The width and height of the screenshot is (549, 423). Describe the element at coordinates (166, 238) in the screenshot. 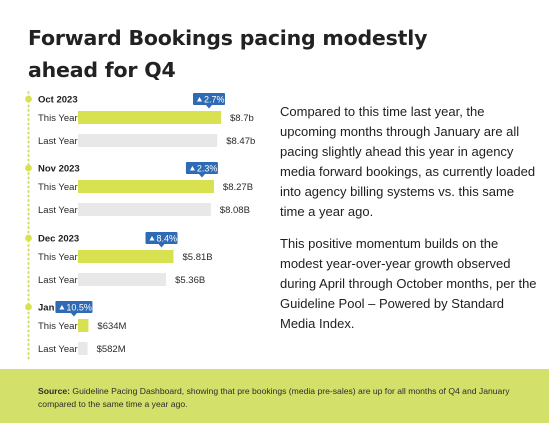

I see `change-percent: 8.4%` at that location.